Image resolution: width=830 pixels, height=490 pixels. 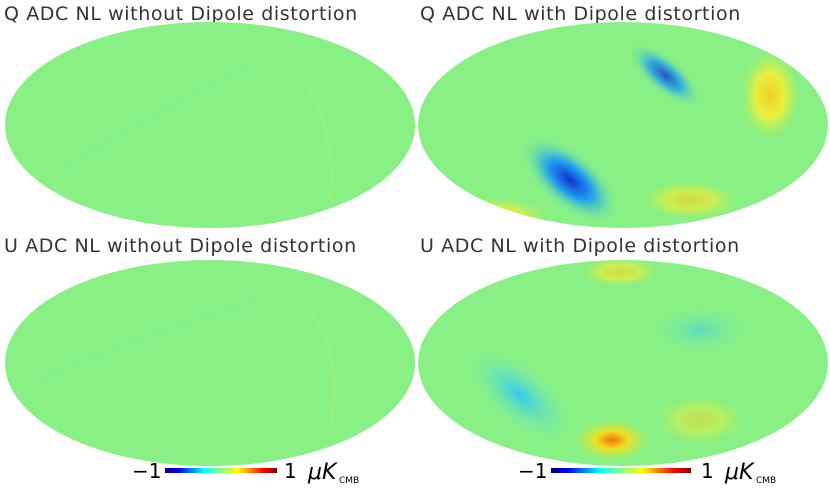 What do you see at coordinates (180, 246) in the screenshot?
I see `panel-title: U ADC NL without Dipole distortion` at bounding box center [180, 246].